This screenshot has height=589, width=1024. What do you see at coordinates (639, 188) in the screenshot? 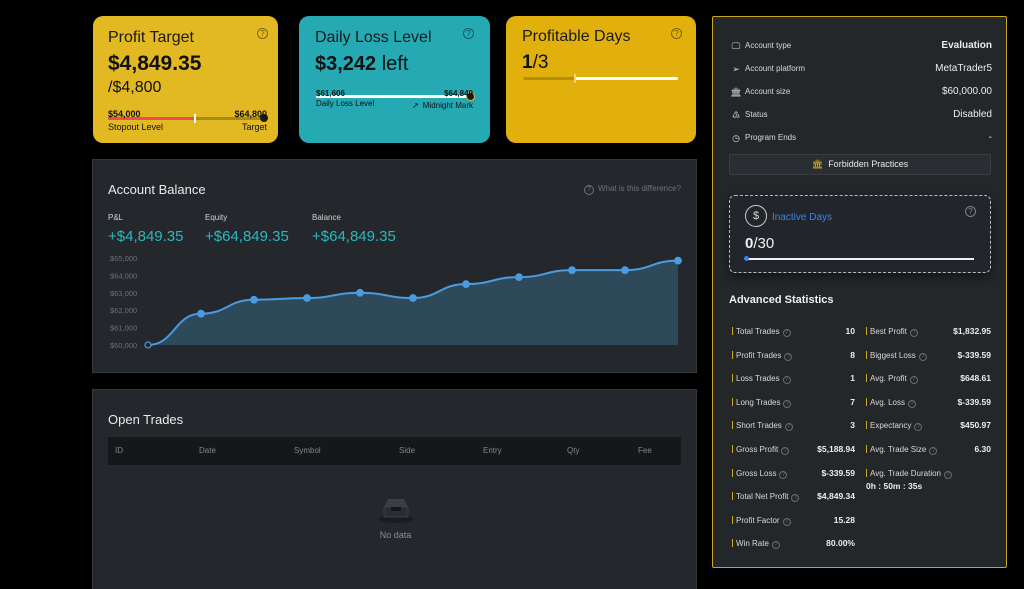
I see `difference-link-text: What is this difference?` at bounding box center [639, 188].